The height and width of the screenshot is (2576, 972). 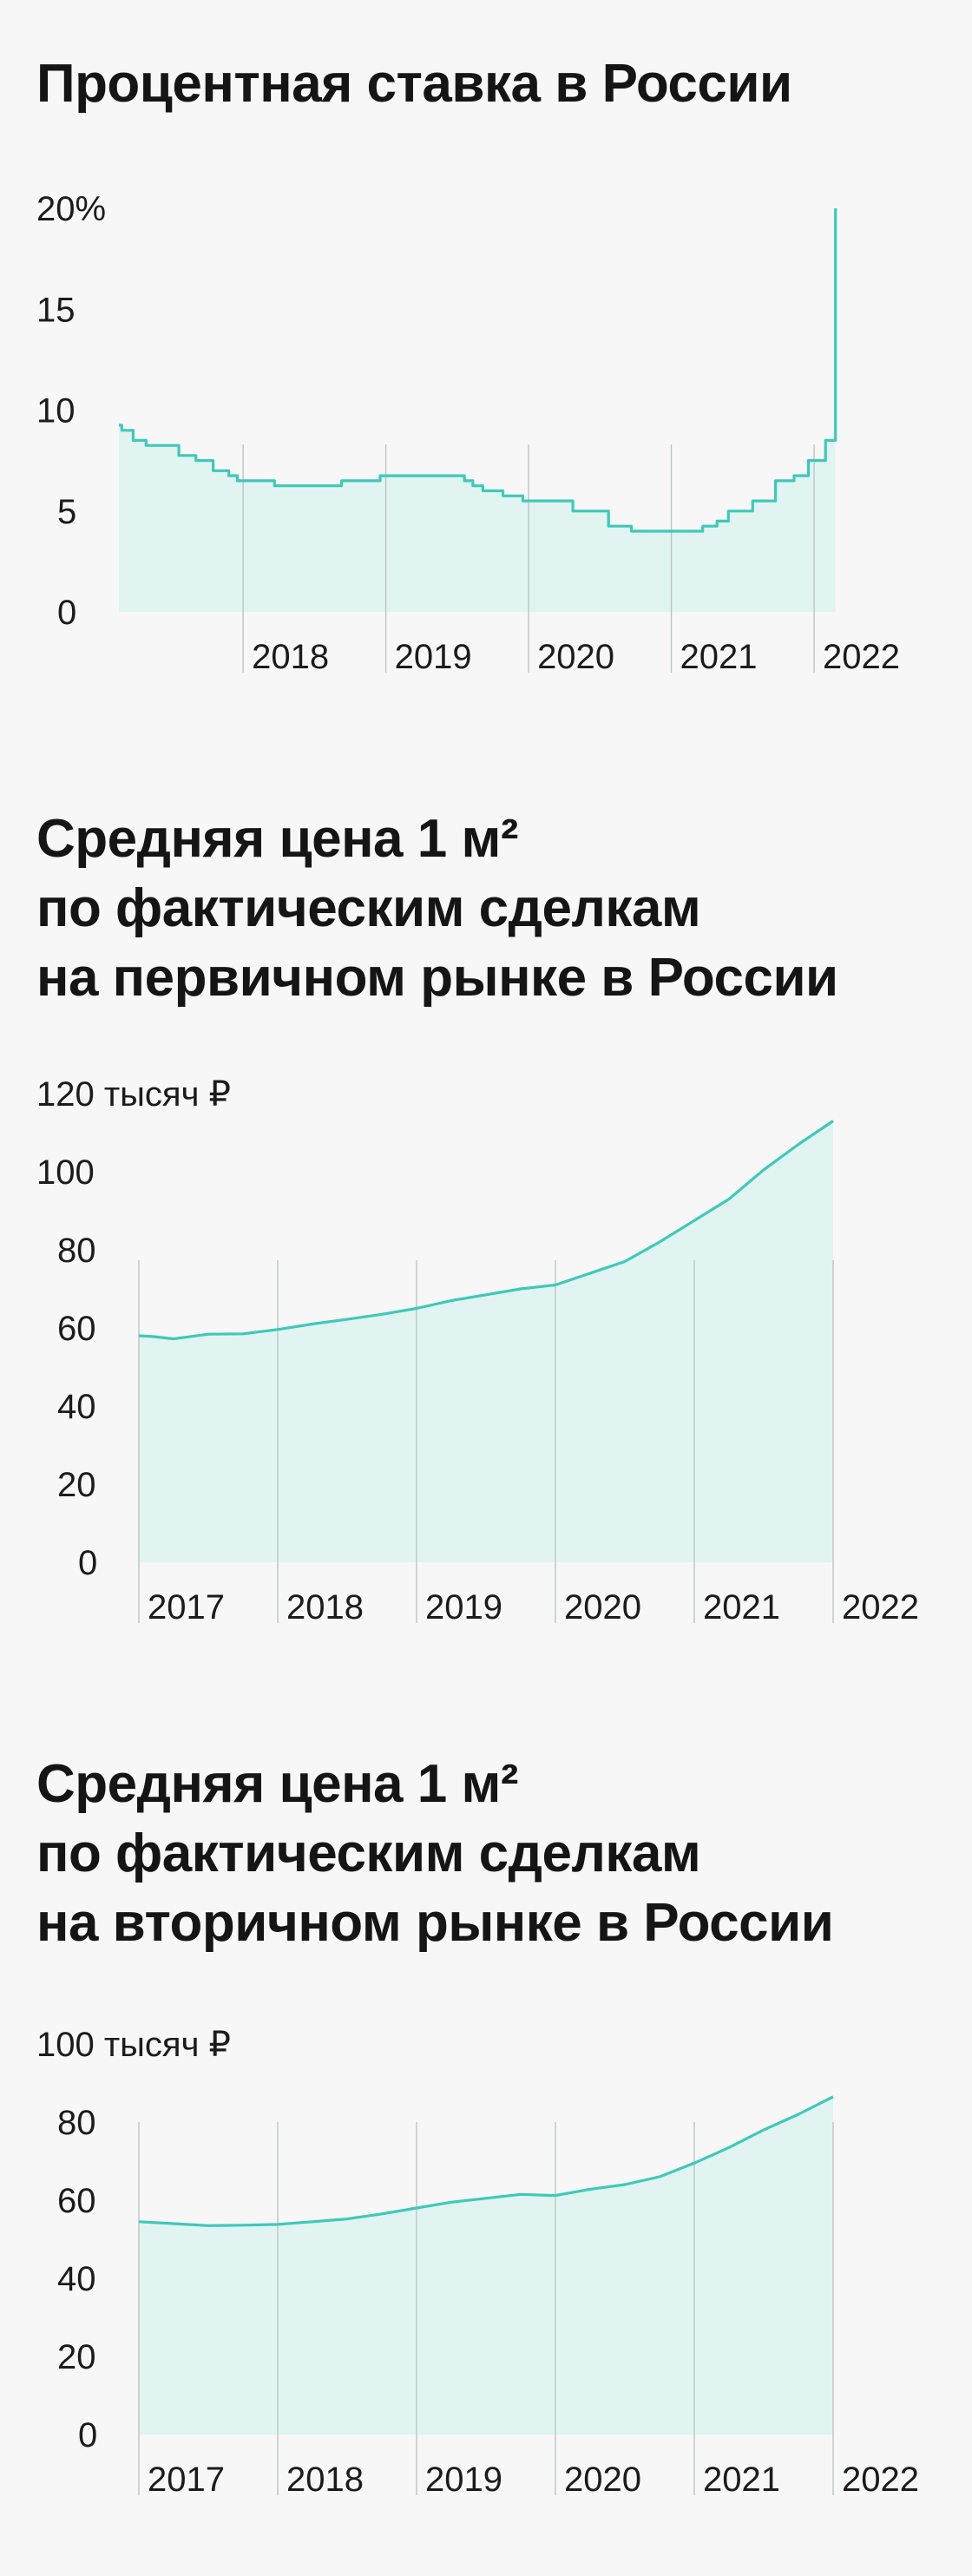 I want to click on y-tick-label: 5, so click(x=66, y=512).